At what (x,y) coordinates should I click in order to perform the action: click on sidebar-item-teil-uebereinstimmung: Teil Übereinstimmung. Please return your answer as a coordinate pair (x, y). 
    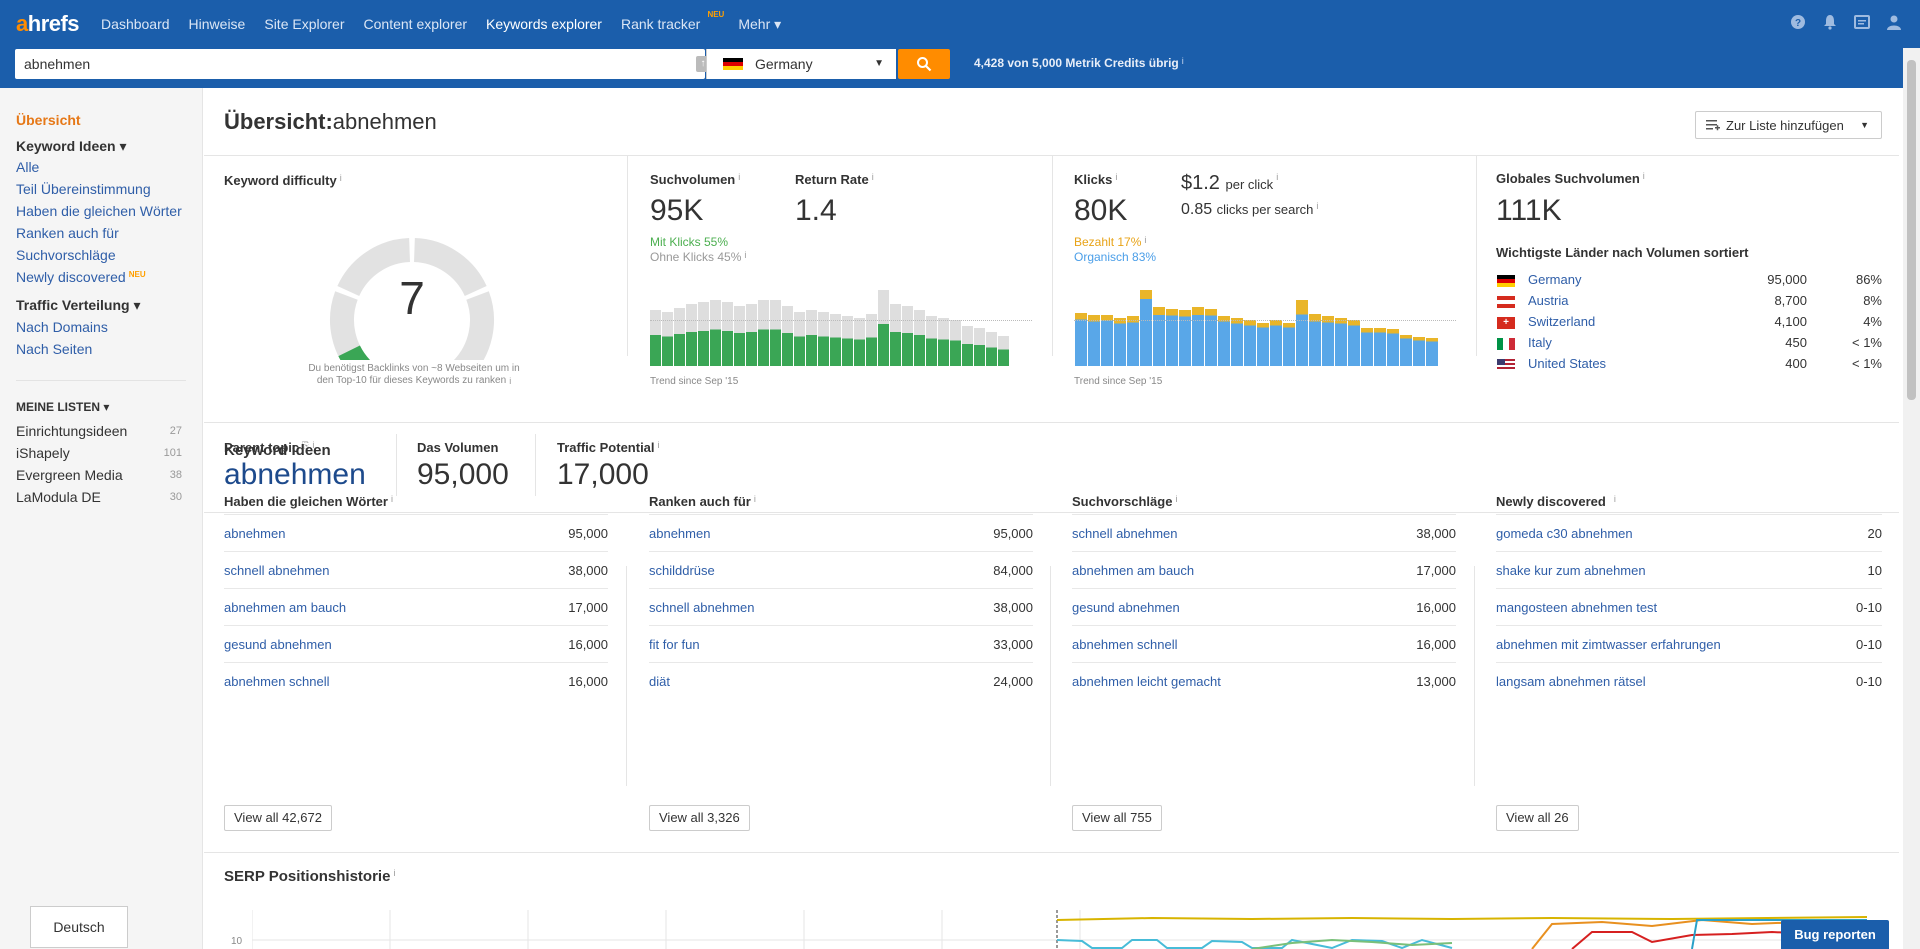
    Looking at the image, I should click on (83, 189).